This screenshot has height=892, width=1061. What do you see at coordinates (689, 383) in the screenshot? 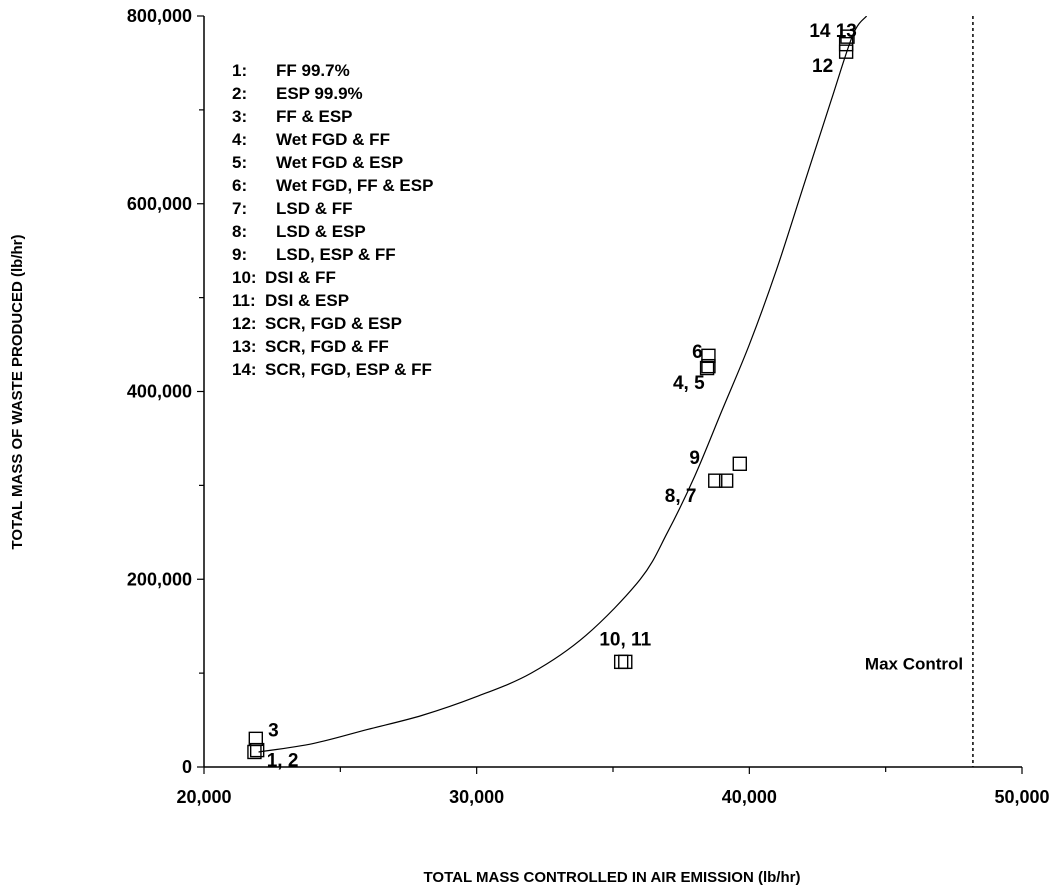
I see `point-label: 4, 5` at bounding box center [689, 383].